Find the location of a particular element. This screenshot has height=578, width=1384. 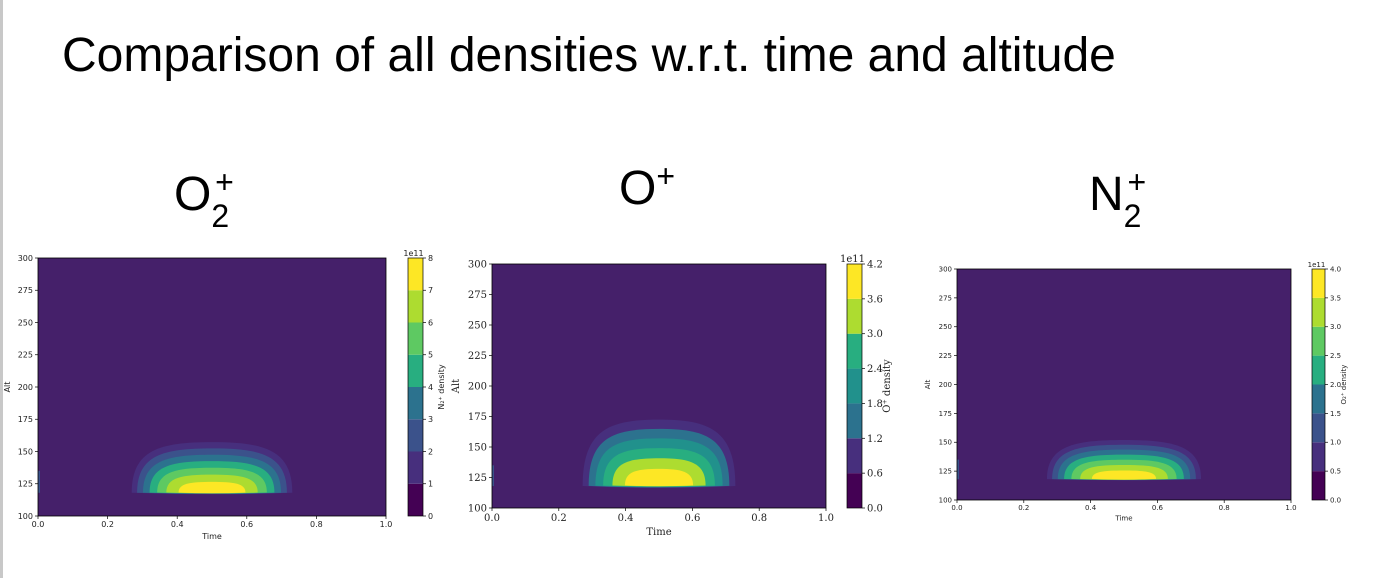

colorbar-tick-label: 8 is located at coordinates (430, 258).